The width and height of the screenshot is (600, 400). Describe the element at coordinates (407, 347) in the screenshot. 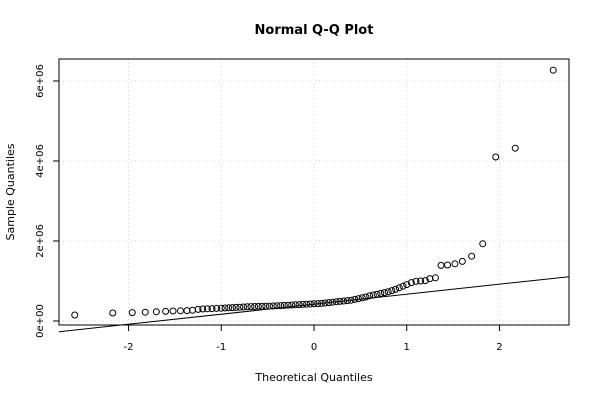

I see `x-tick-label: 1` at that location.